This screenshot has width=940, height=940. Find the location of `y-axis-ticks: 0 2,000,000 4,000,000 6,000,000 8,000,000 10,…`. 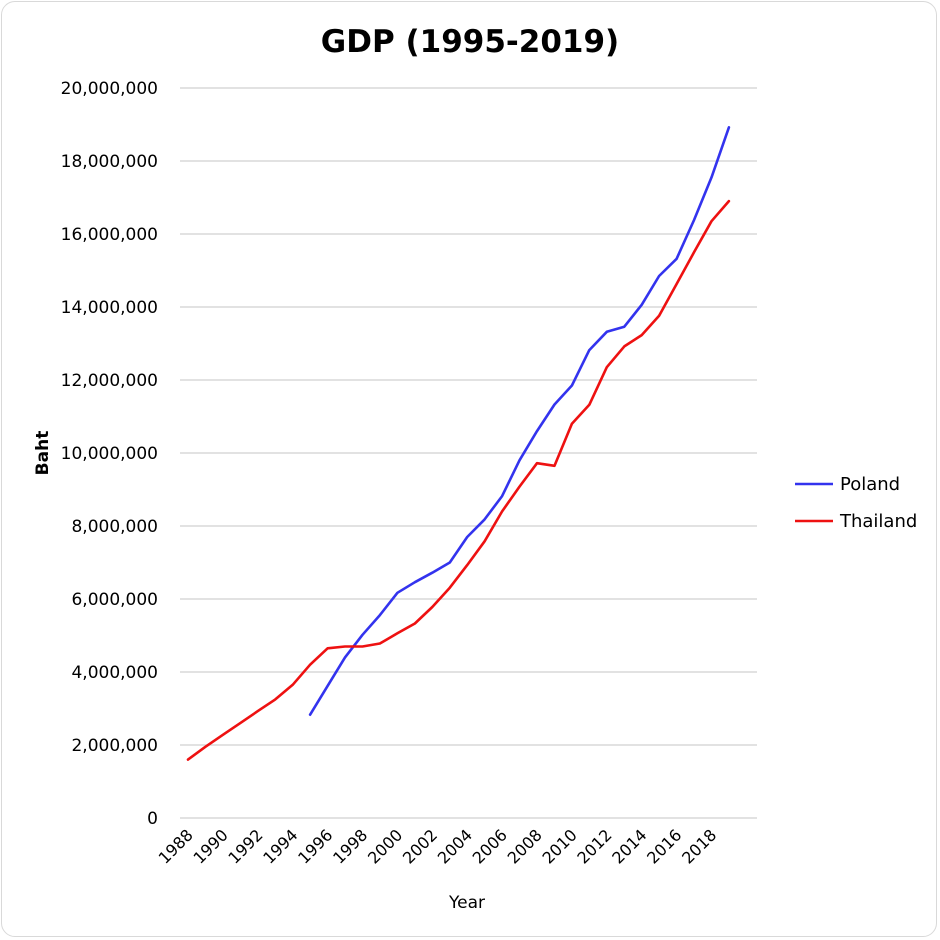

y-axis-ticks: 0 2,000,000 4,000,000 6,000,000 8,000,000 10,… is located at coordinates (109, 454).